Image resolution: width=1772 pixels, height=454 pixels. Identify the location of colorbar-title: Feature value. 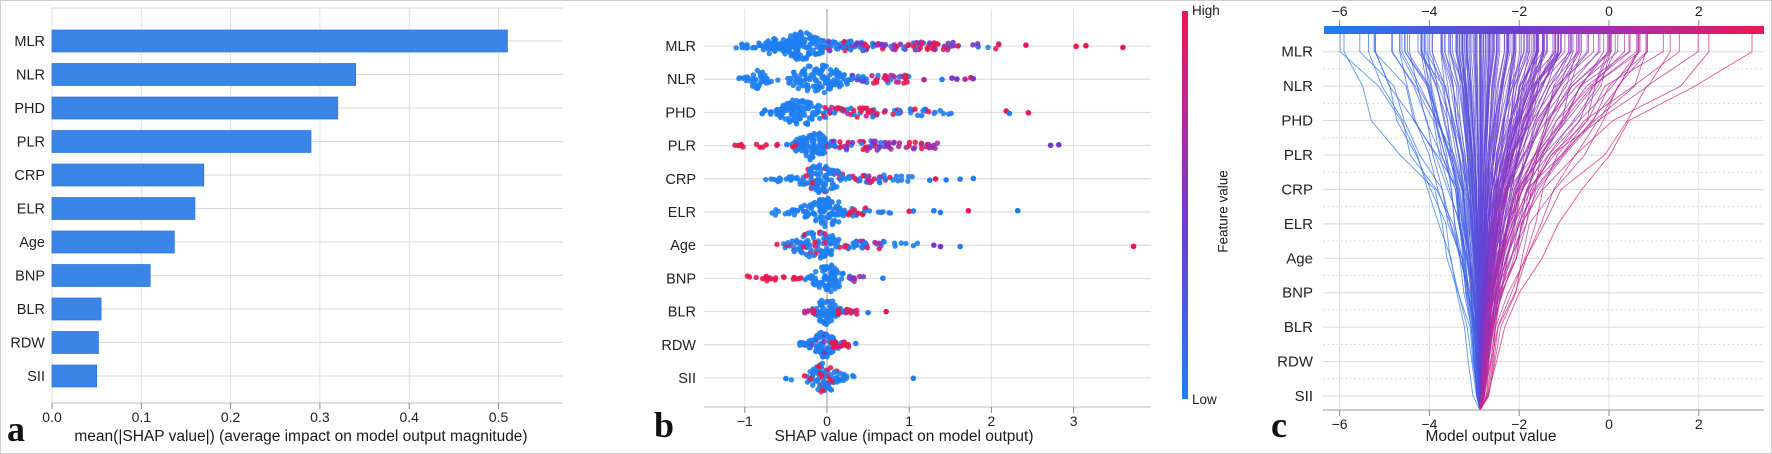
(1223, 211).